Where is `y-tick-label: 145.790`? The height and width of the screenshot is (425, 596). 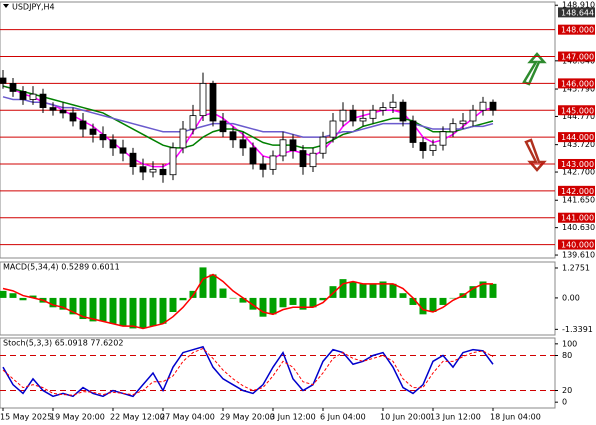
y-tick-label: 145.790 is located at coordinates (578, 89).